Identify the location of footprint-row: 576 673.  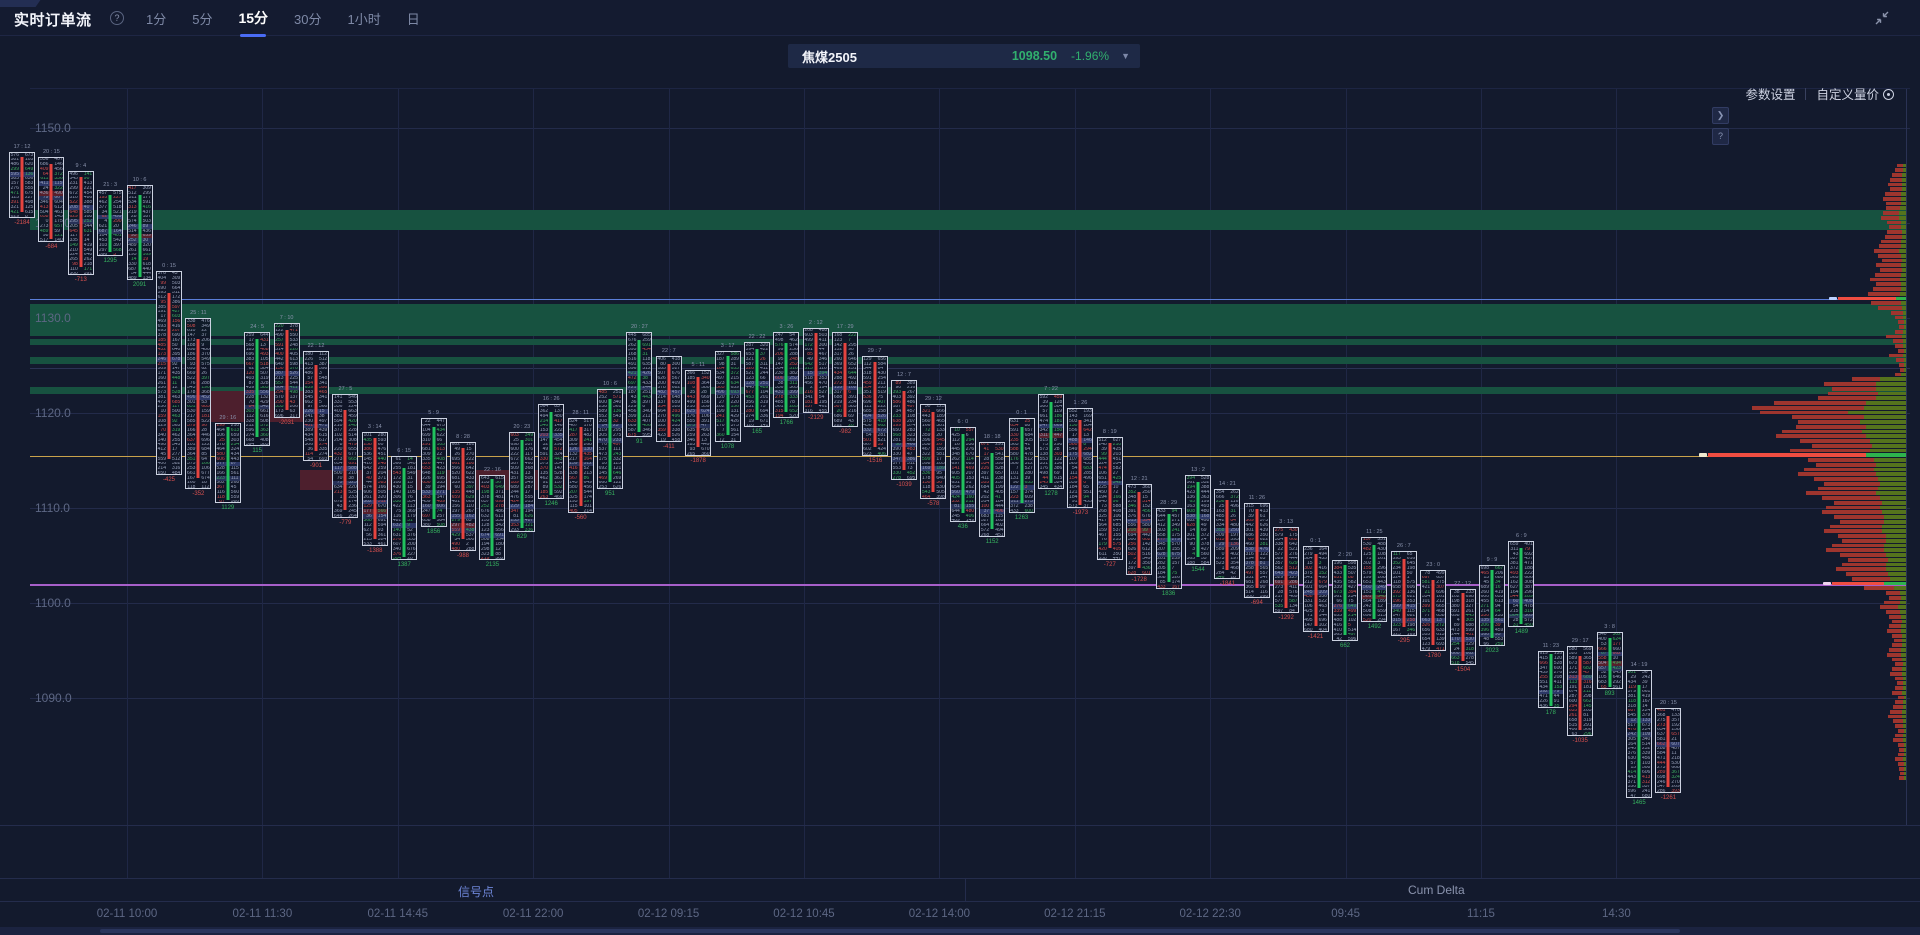
(22, 155).